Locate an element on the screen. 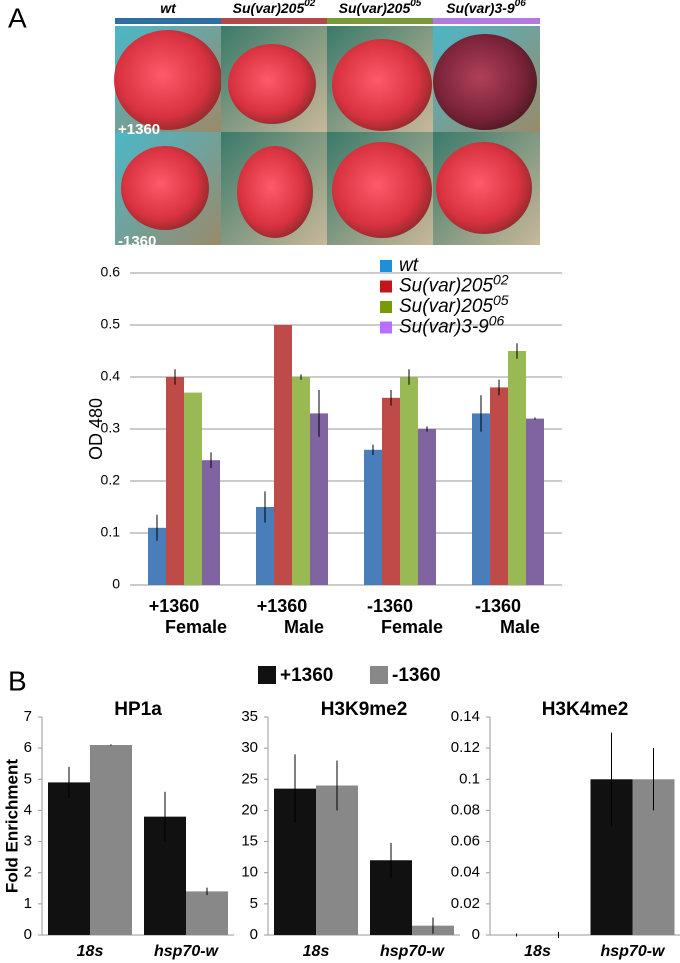 This screenshot has width=680, height=963. chart-title: H3K4me2 is located at coordinates (585, 709).